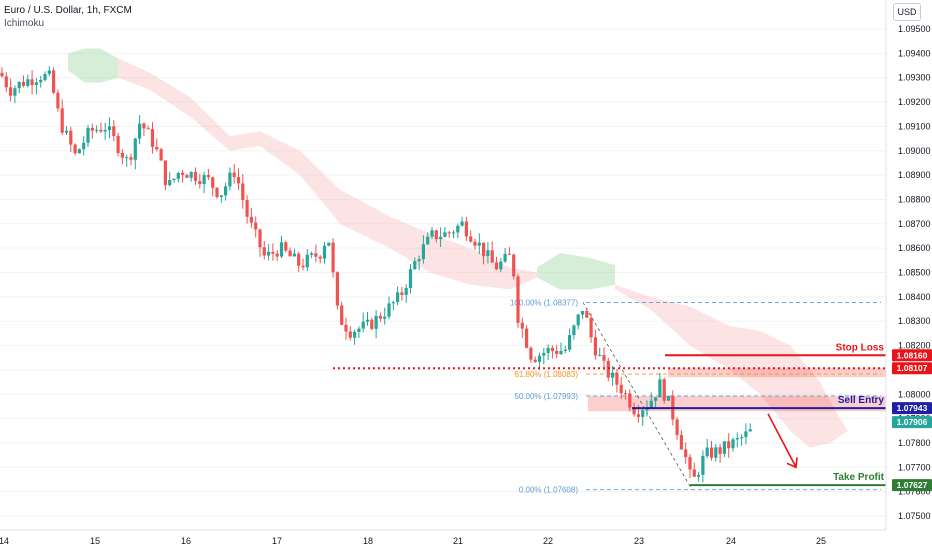 This screenshot has width=932, height=550. Describe the element at coordinates (914, 492) in the screenshot. I see `y-tick-label: 1.07600` at that location.